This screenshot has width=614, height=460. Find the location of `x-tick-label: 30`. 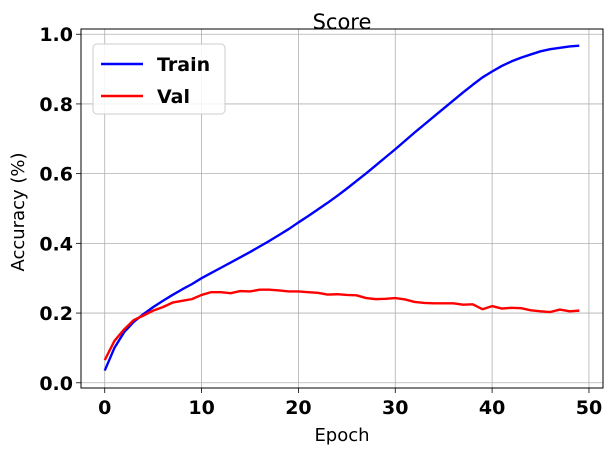

x-tick-label: 30 is located at coordinates (395, 408).